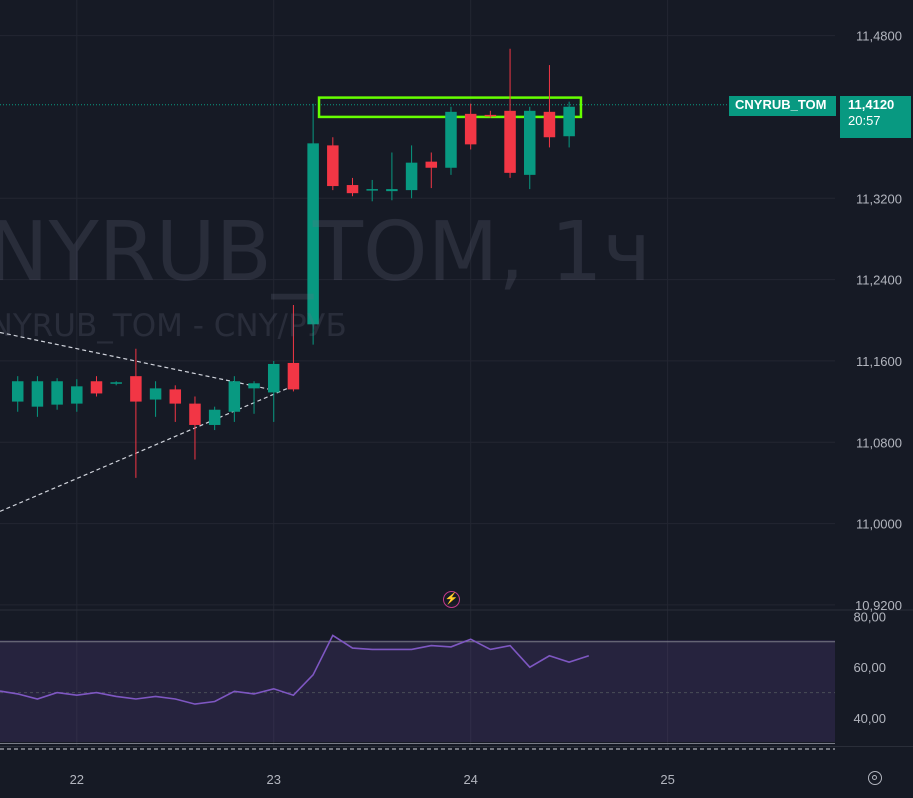  What do you see at coordinates (470, 779) in the screenshot?
I see `time-tick-label: 24` at bounding box center [470, 779].